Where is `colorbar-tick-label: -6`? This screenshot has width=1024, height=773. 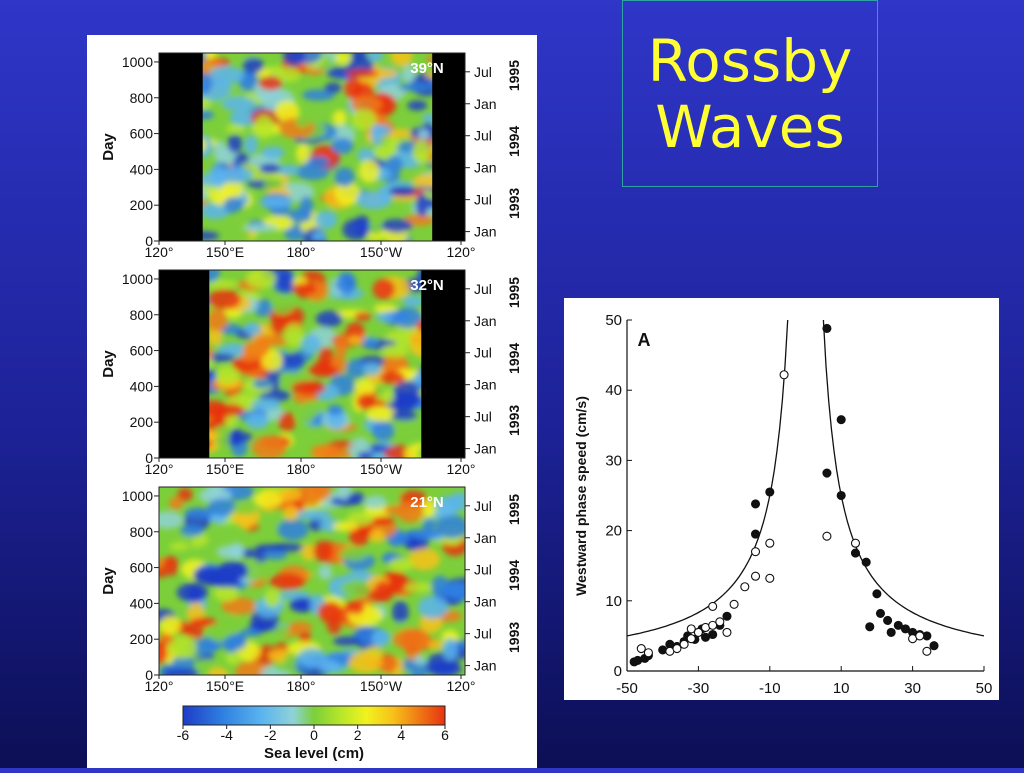 colorbar-tick-label: -6 is located at coordinates (183, 735).